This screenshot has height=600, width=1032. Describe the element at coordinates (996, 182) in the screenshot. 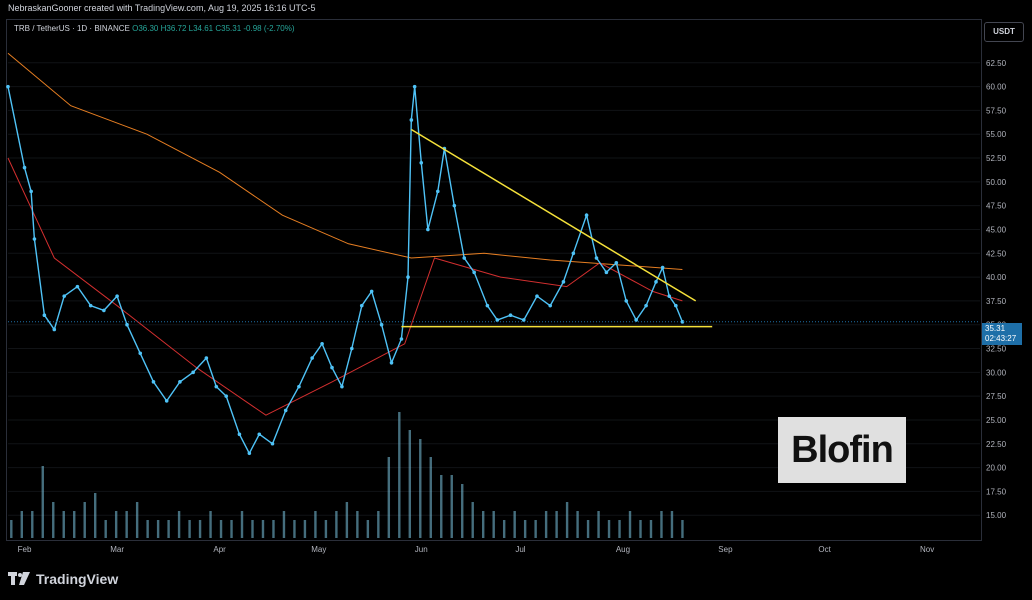

I see `y-tick-label: 50.00` at that location.